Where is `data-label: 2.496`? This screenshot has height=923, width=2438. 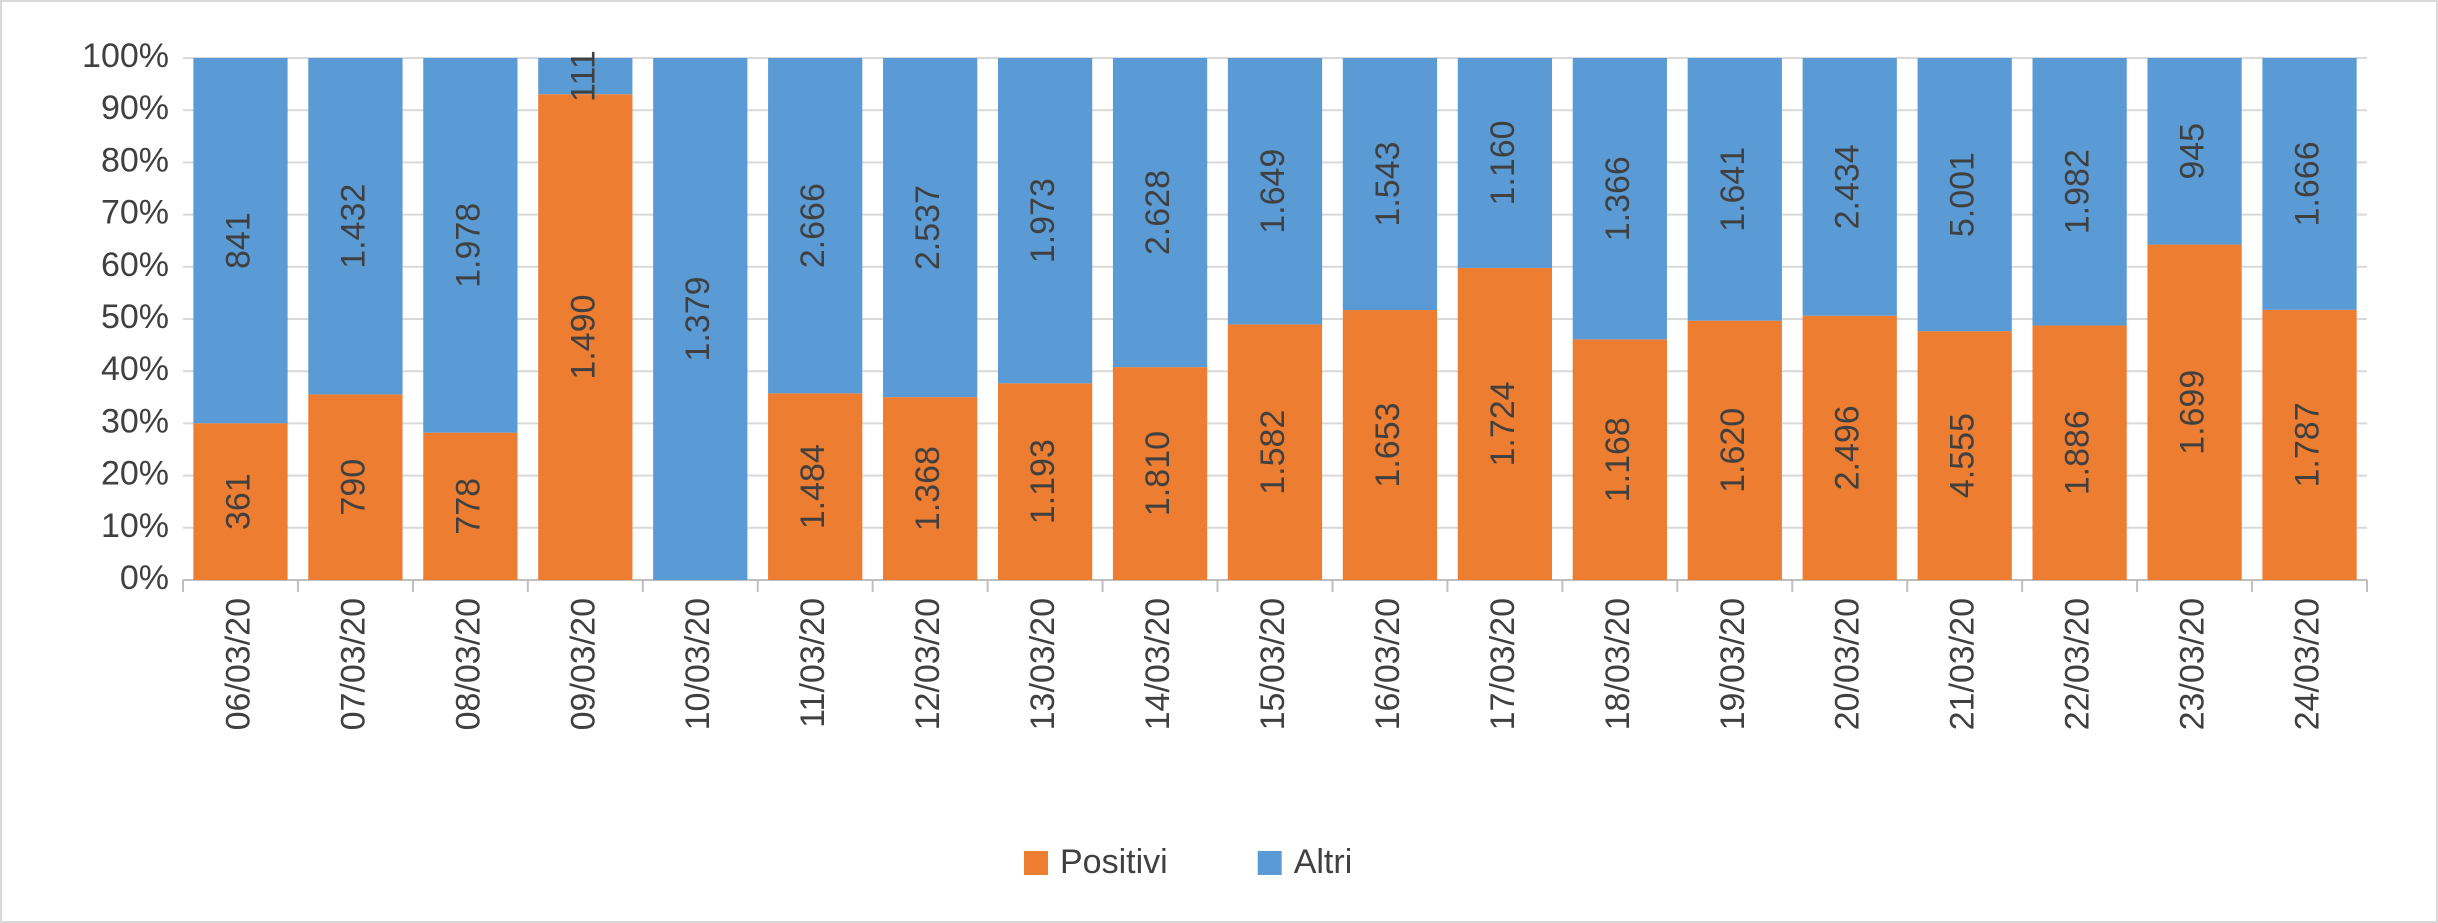
data-label: 2.496 is located at coordinates (1848, 447).